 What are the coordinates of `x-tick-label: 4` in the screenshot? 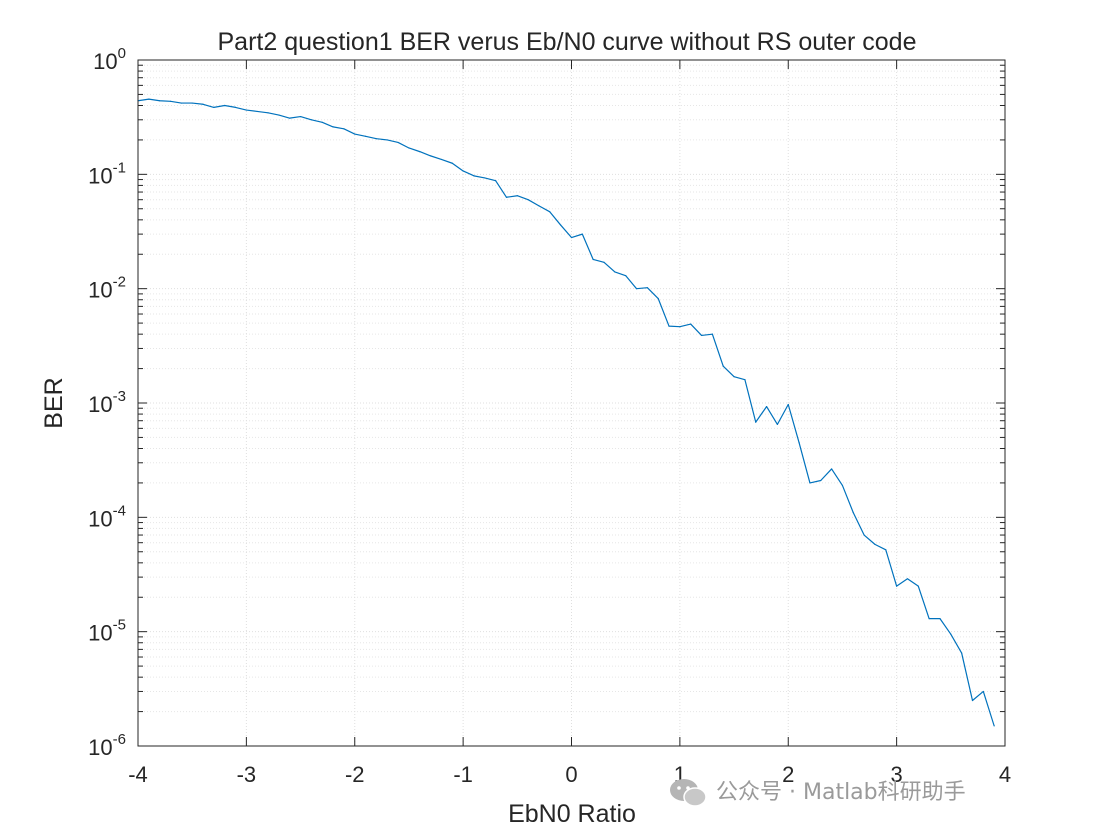 It's located at (1005, 774).